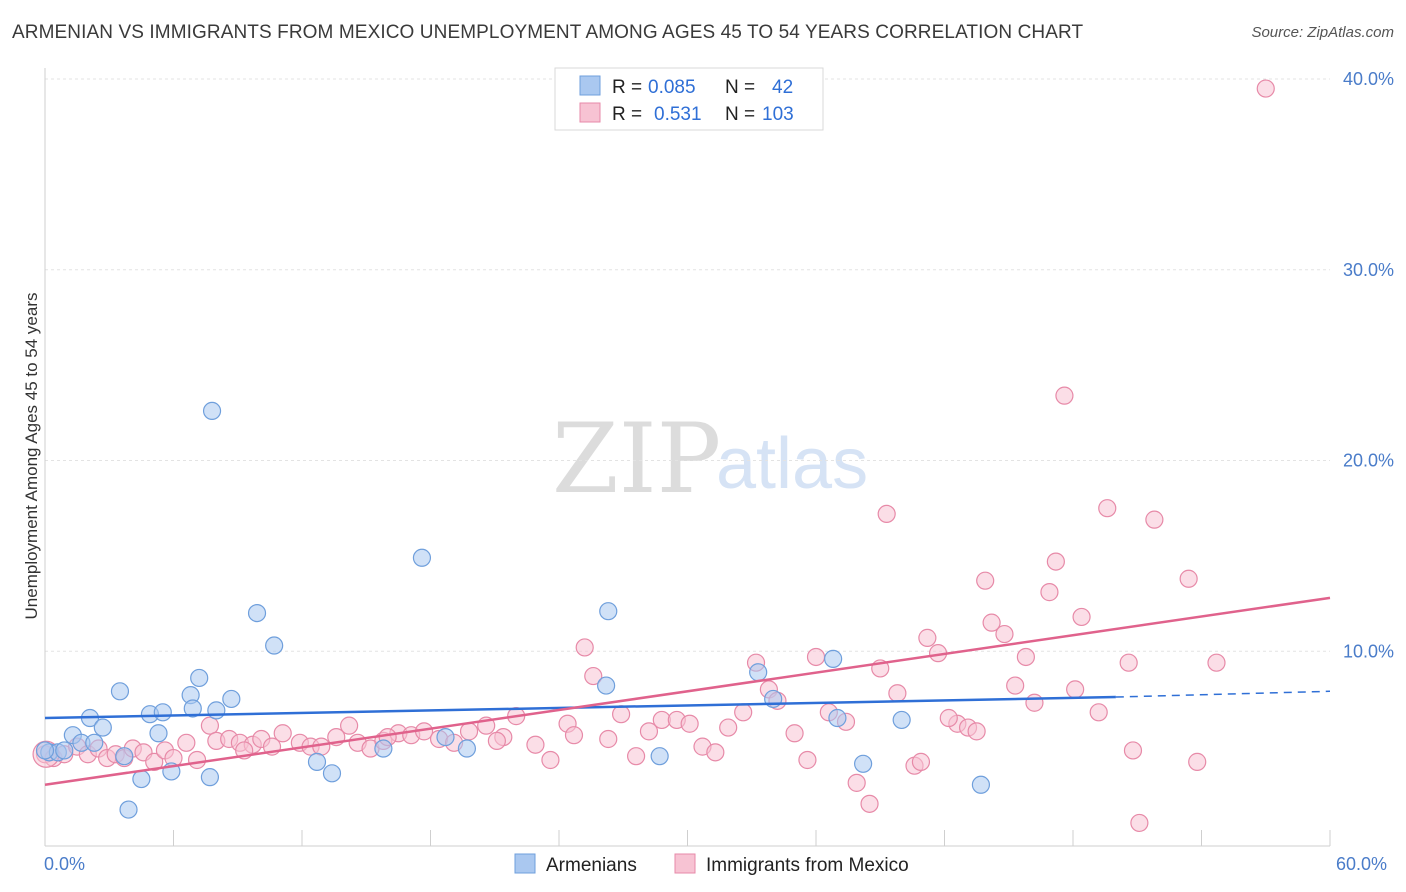  What do you see at coordinates (1368, 461) in the screenshot?
I see `y-tick-label: 20.0%` at bounding box center [1368, 461].